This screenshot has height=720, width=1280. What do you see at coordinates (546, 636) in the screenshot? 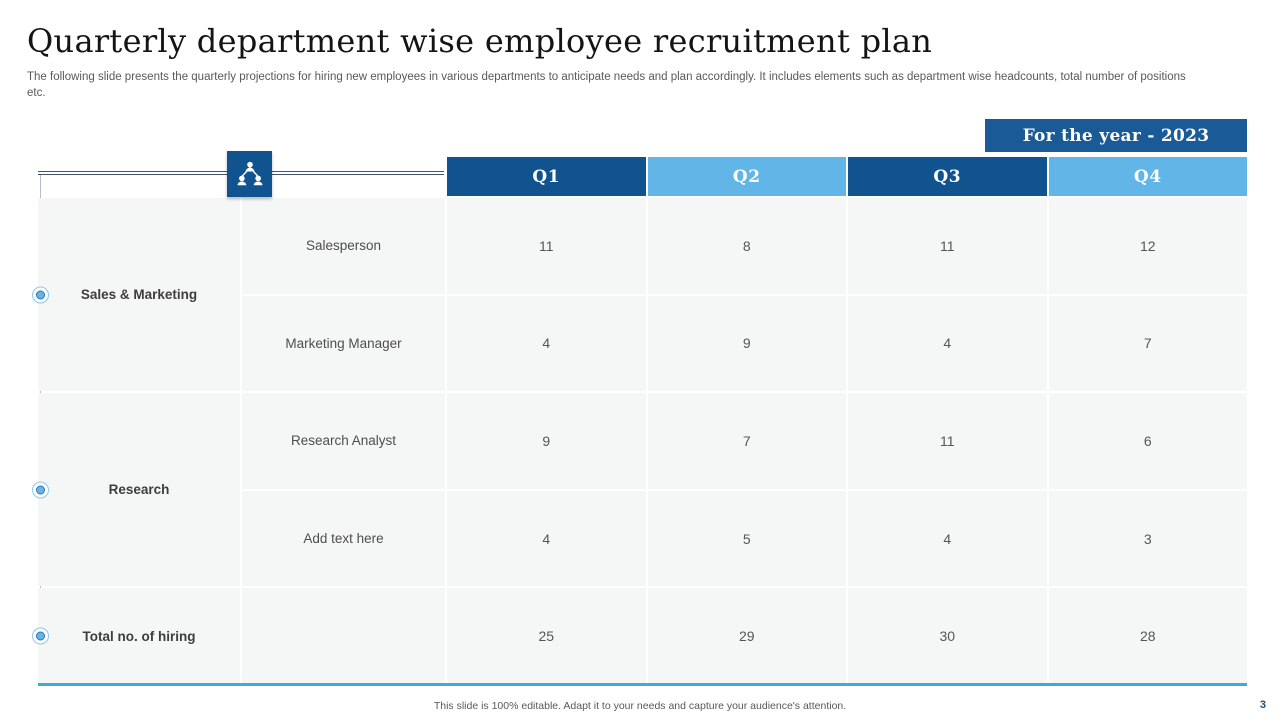
I see `total-value-cell: 25` at bounding box center [546, 636].